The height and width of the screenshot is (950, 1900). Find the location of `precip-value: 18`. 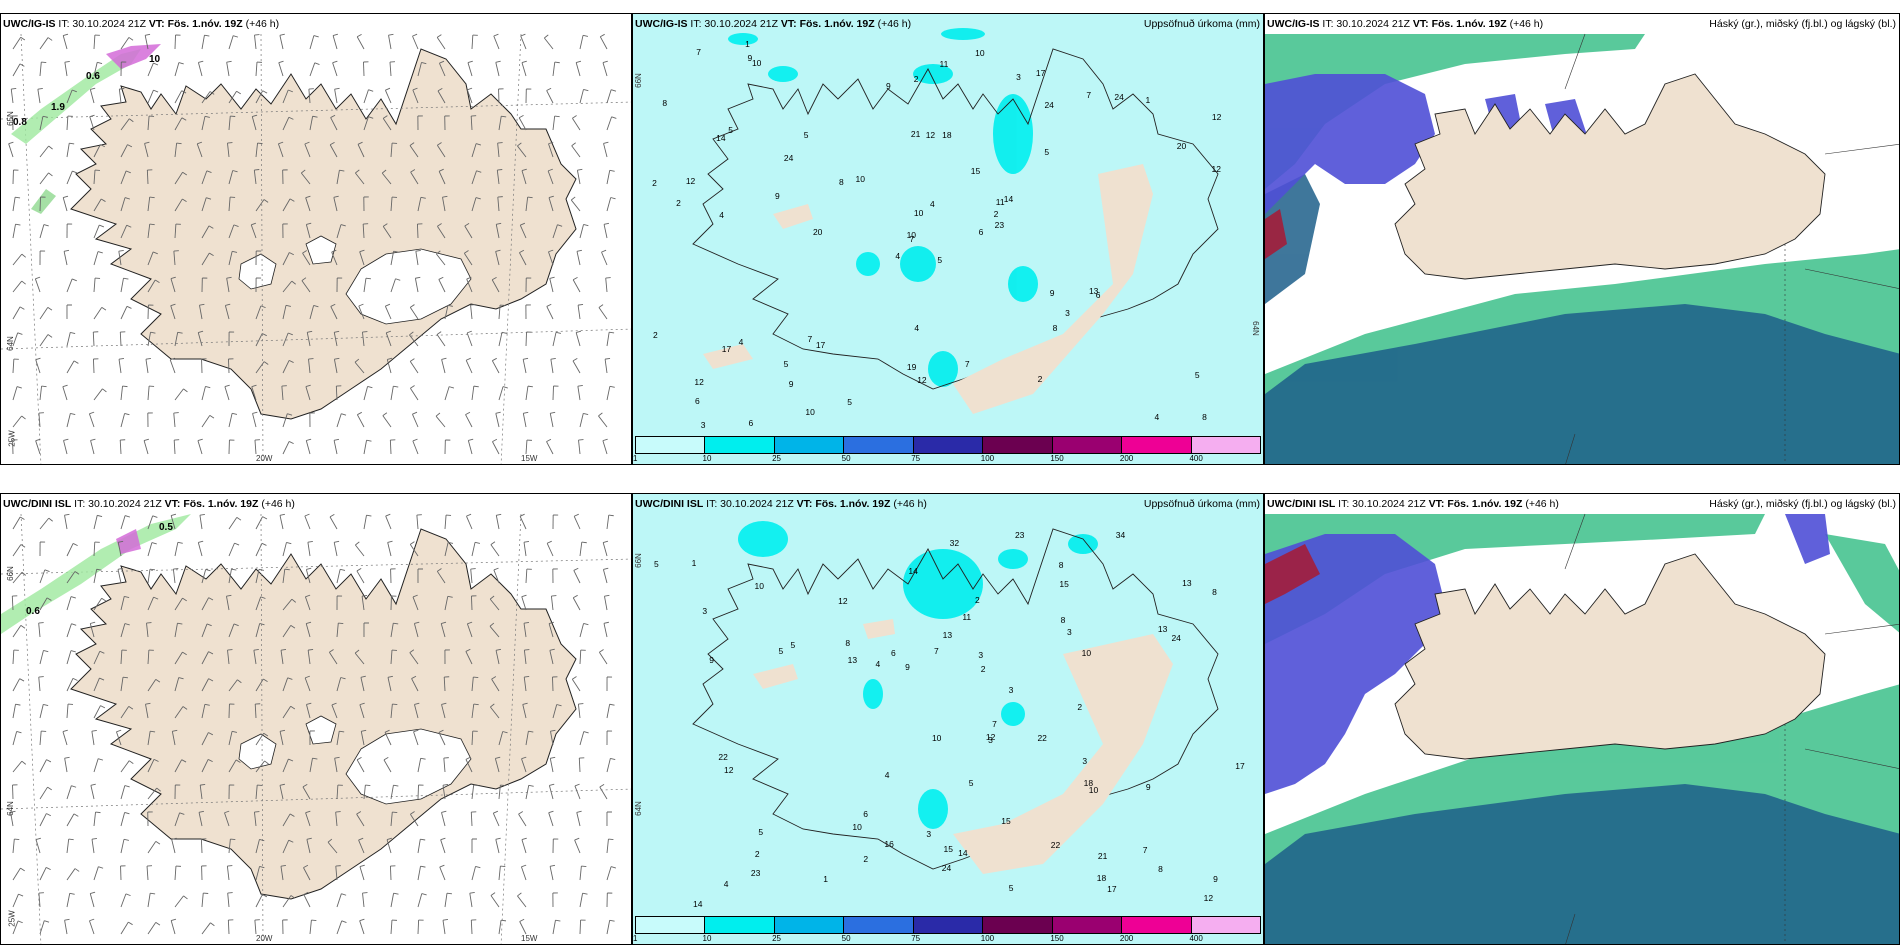

precip-value: 18 is located at coordinates (947, 134).